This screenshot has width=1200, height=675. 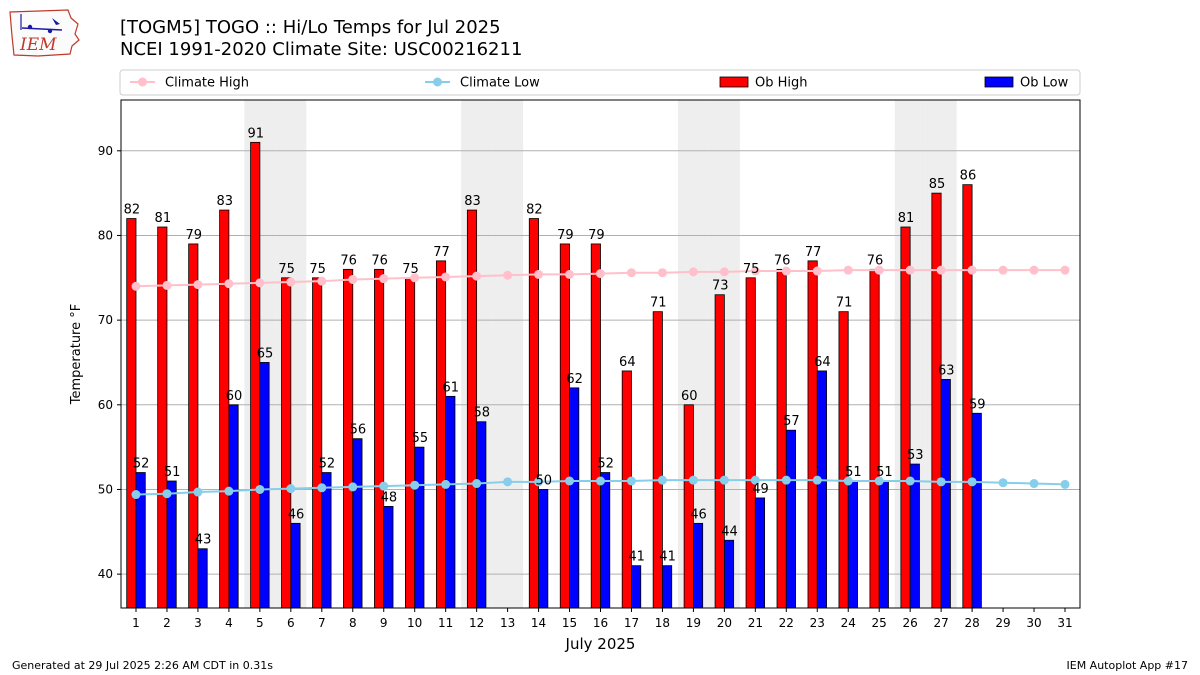 I want to click on x-tick-label: 12, so click(x=476, y=623).